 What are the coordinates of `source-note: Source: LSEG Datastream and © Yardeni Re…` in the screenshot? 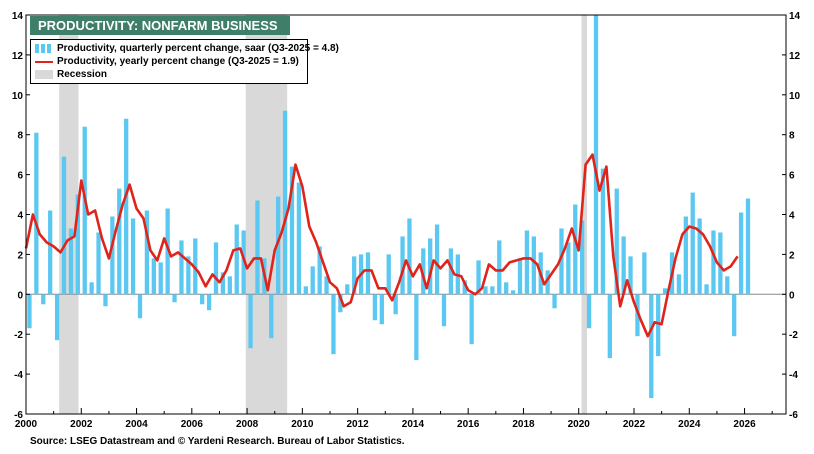 It's located at (217, 441).